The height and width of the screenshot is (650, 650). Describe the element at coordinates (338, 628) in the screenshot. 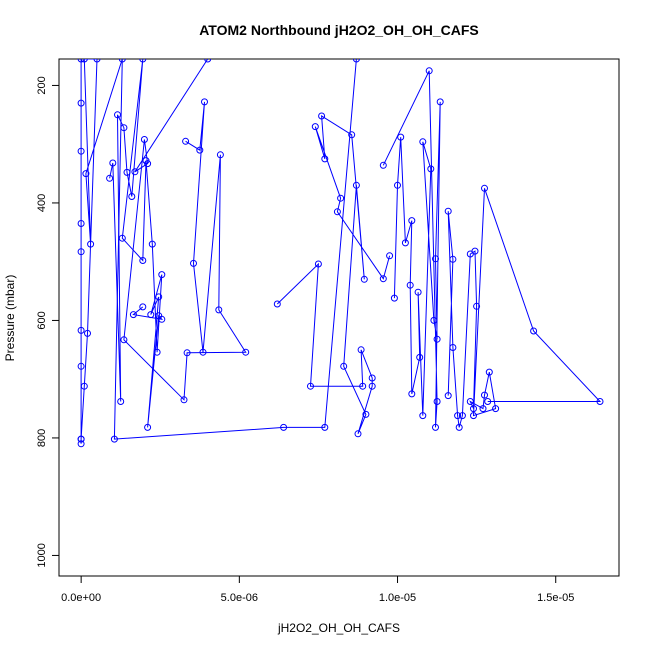

I see `x-axis-label: jH2O2_OH_OH_CAFS` at that location.